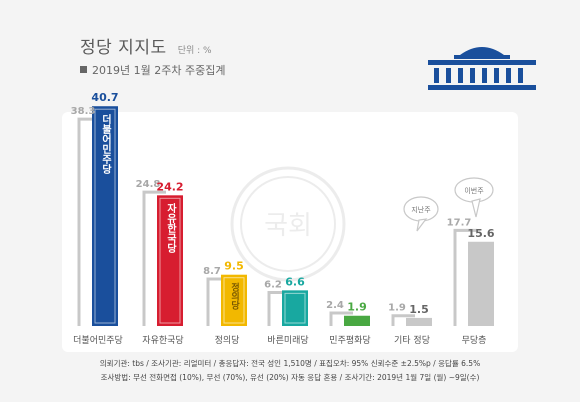  Describe the element at coordinates (421, 209) in the screenshot. I see `bubble-last-week: 지난주` at that location.